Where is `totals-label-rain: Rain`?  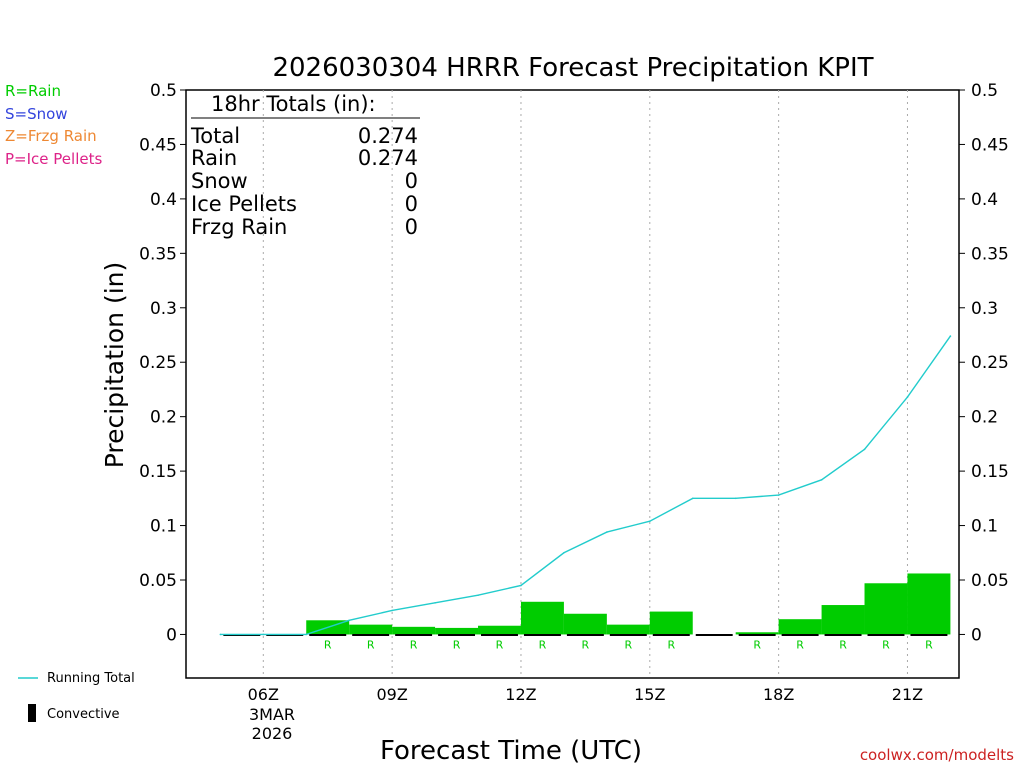 totals-label-rain: Rain is located at coordinates (214, 158).